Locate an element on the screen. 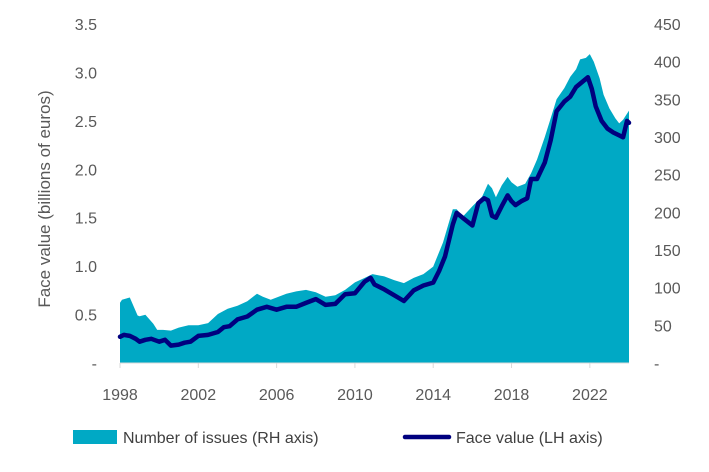 Image resolution: width=709 pixels, height=472 pixels. left-tick-label: 0.5 is located at coordinates (86, 316).